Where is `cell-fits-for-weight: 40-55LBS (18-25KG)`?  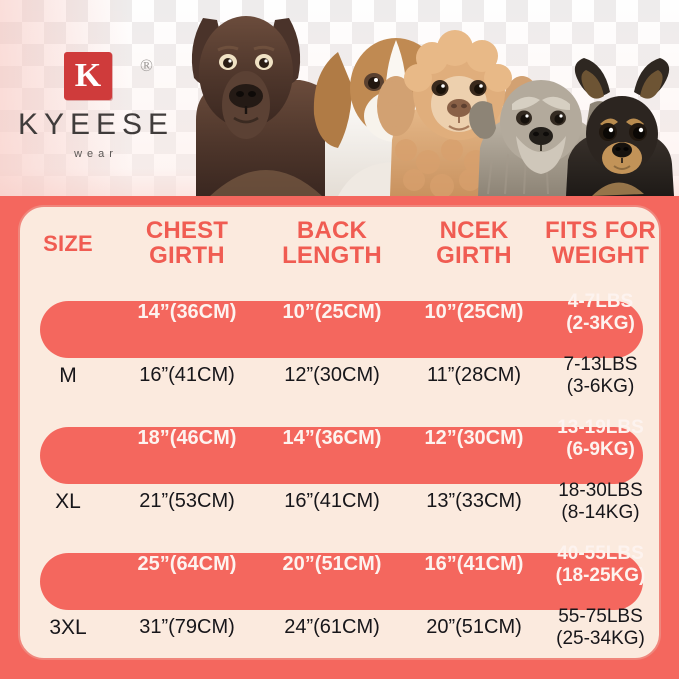
cell-fits-for-weight: 40-55LBS (18-25KG) is located at coordinates (600, 564).